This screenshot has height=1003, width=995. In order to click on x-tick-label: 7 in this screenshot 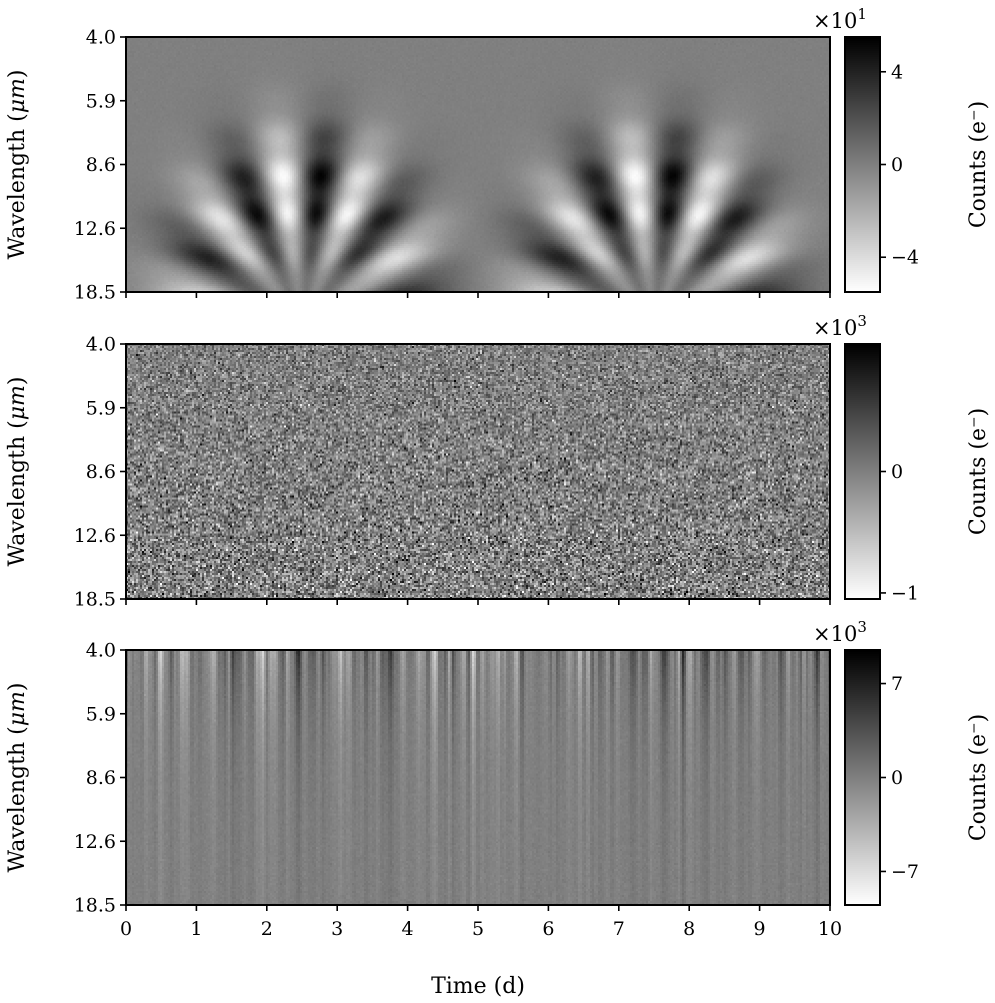, I will do `click(619, 929)`.